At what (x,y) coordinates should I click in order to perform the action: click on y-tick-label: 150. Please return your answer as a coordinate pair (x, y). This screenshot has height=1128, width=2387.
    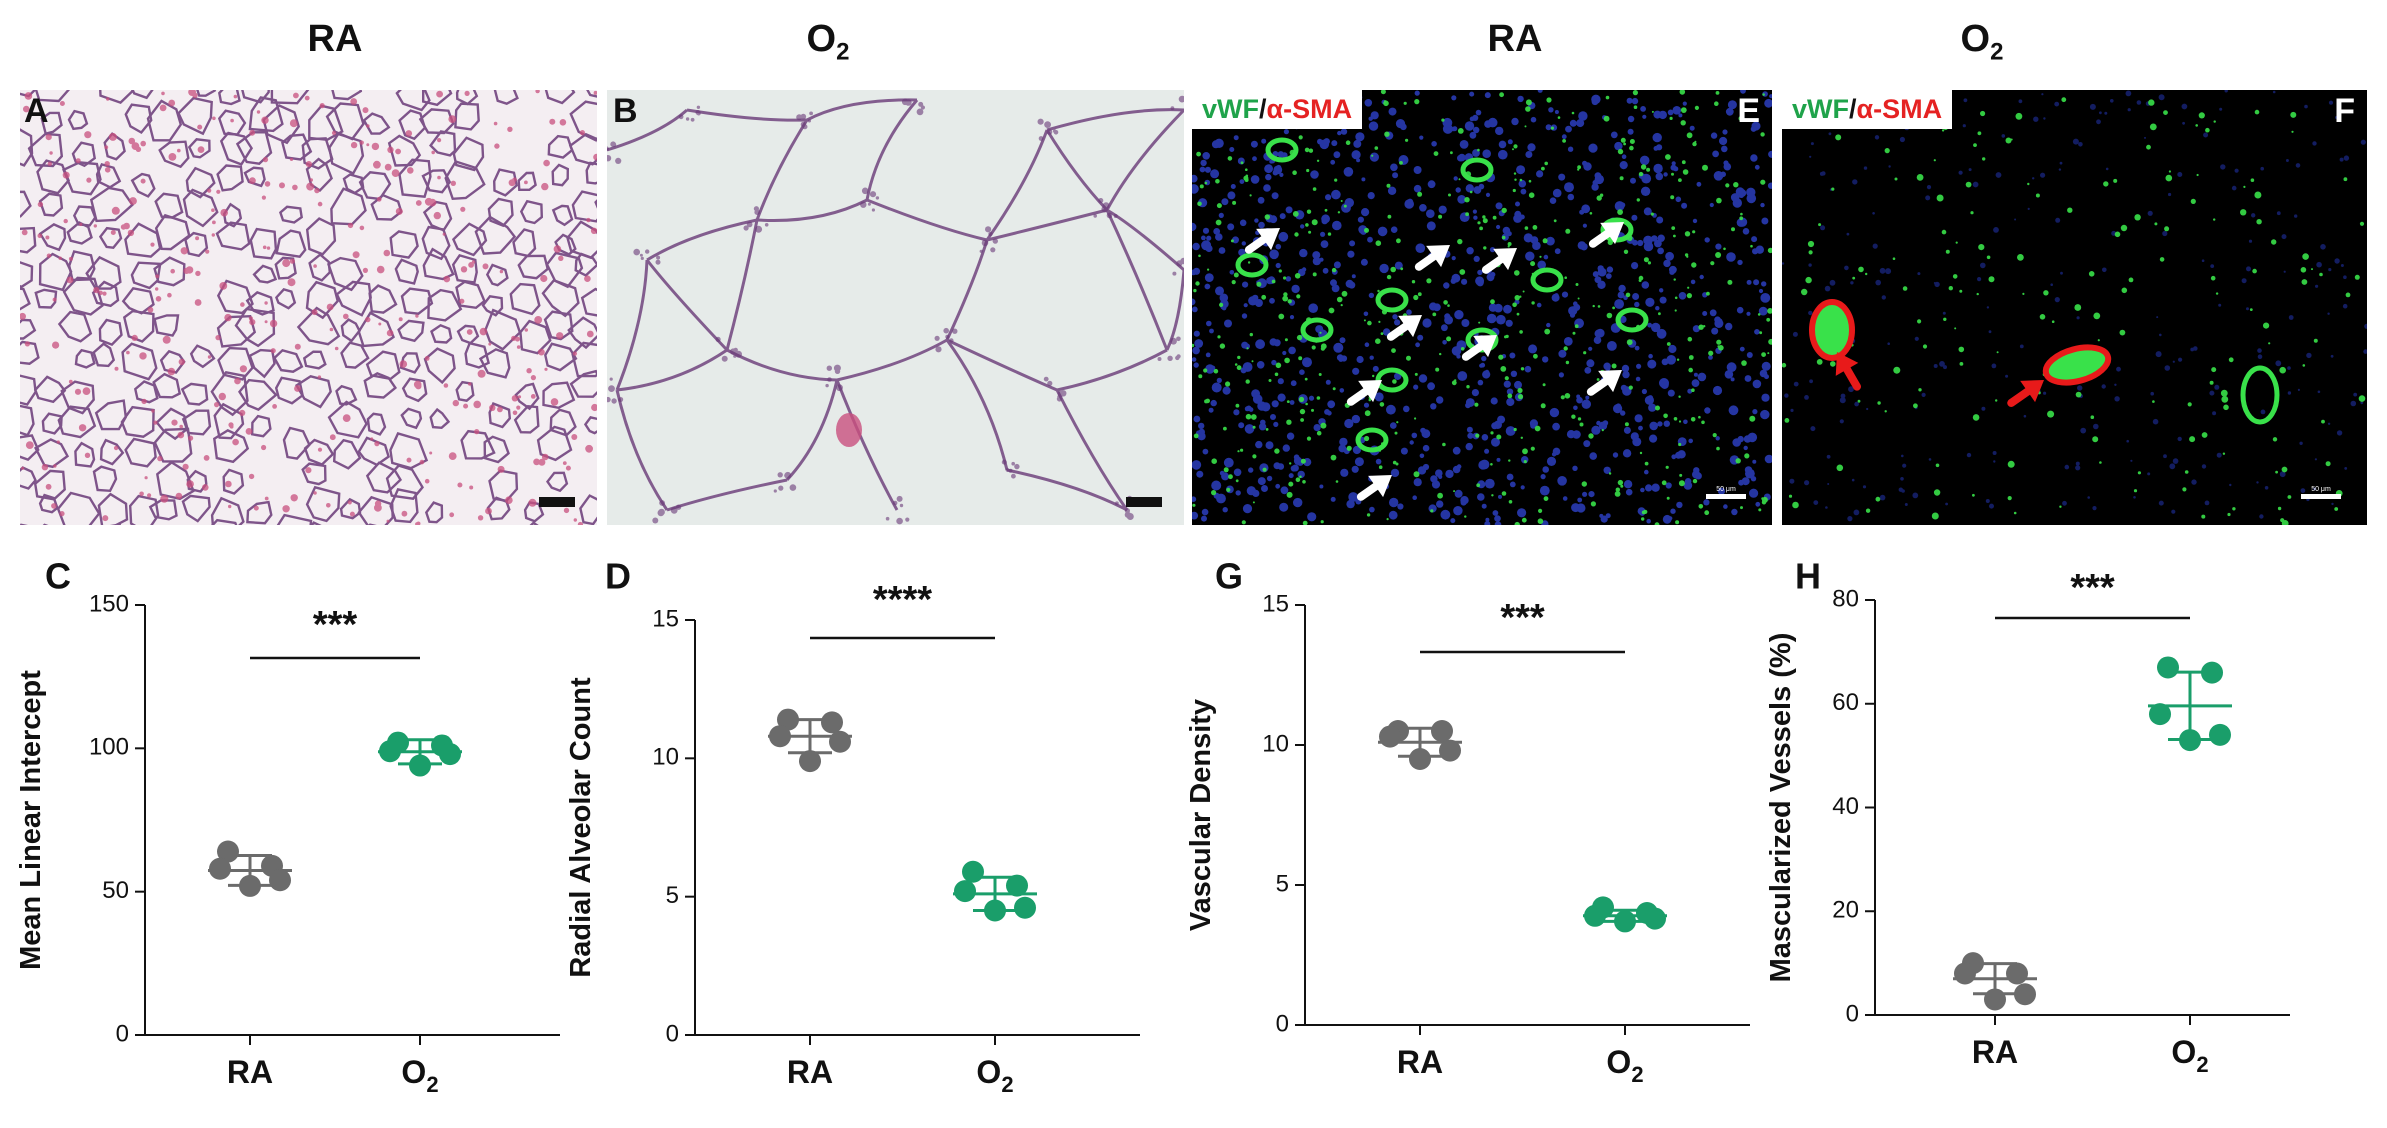
    Looking at the image, I should click on (109, 603).